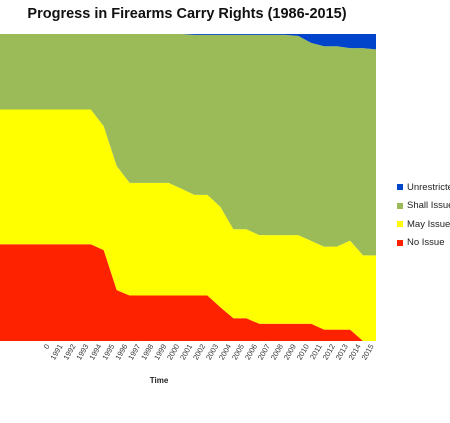  I want to click on legend-swatch-unrestricted, so click(400, 187).